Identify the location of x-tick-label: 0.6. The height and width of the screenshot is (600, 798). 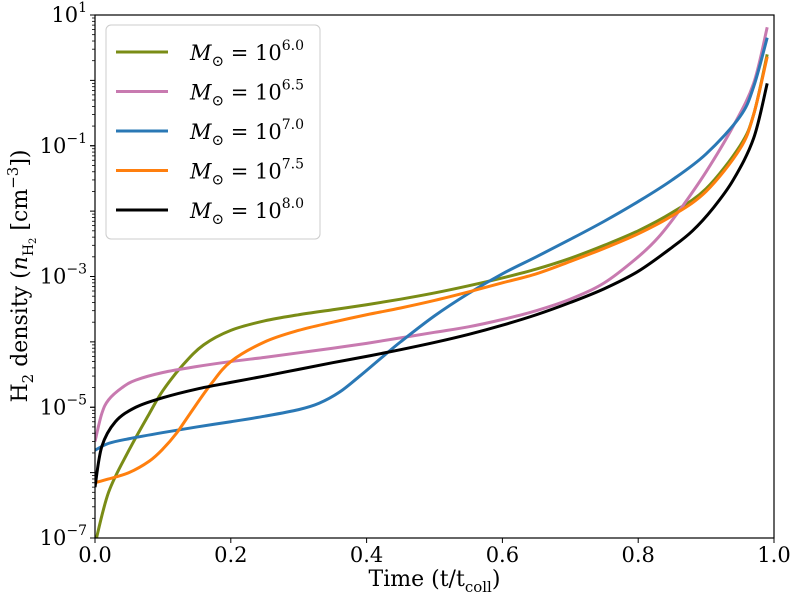
(502, 555).